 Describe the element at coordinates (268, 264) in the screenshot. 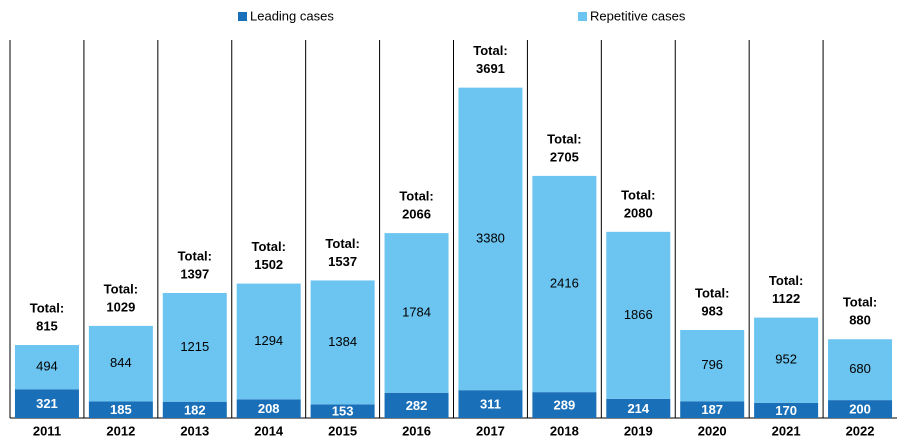

I see `total-label: 1502` at that location.